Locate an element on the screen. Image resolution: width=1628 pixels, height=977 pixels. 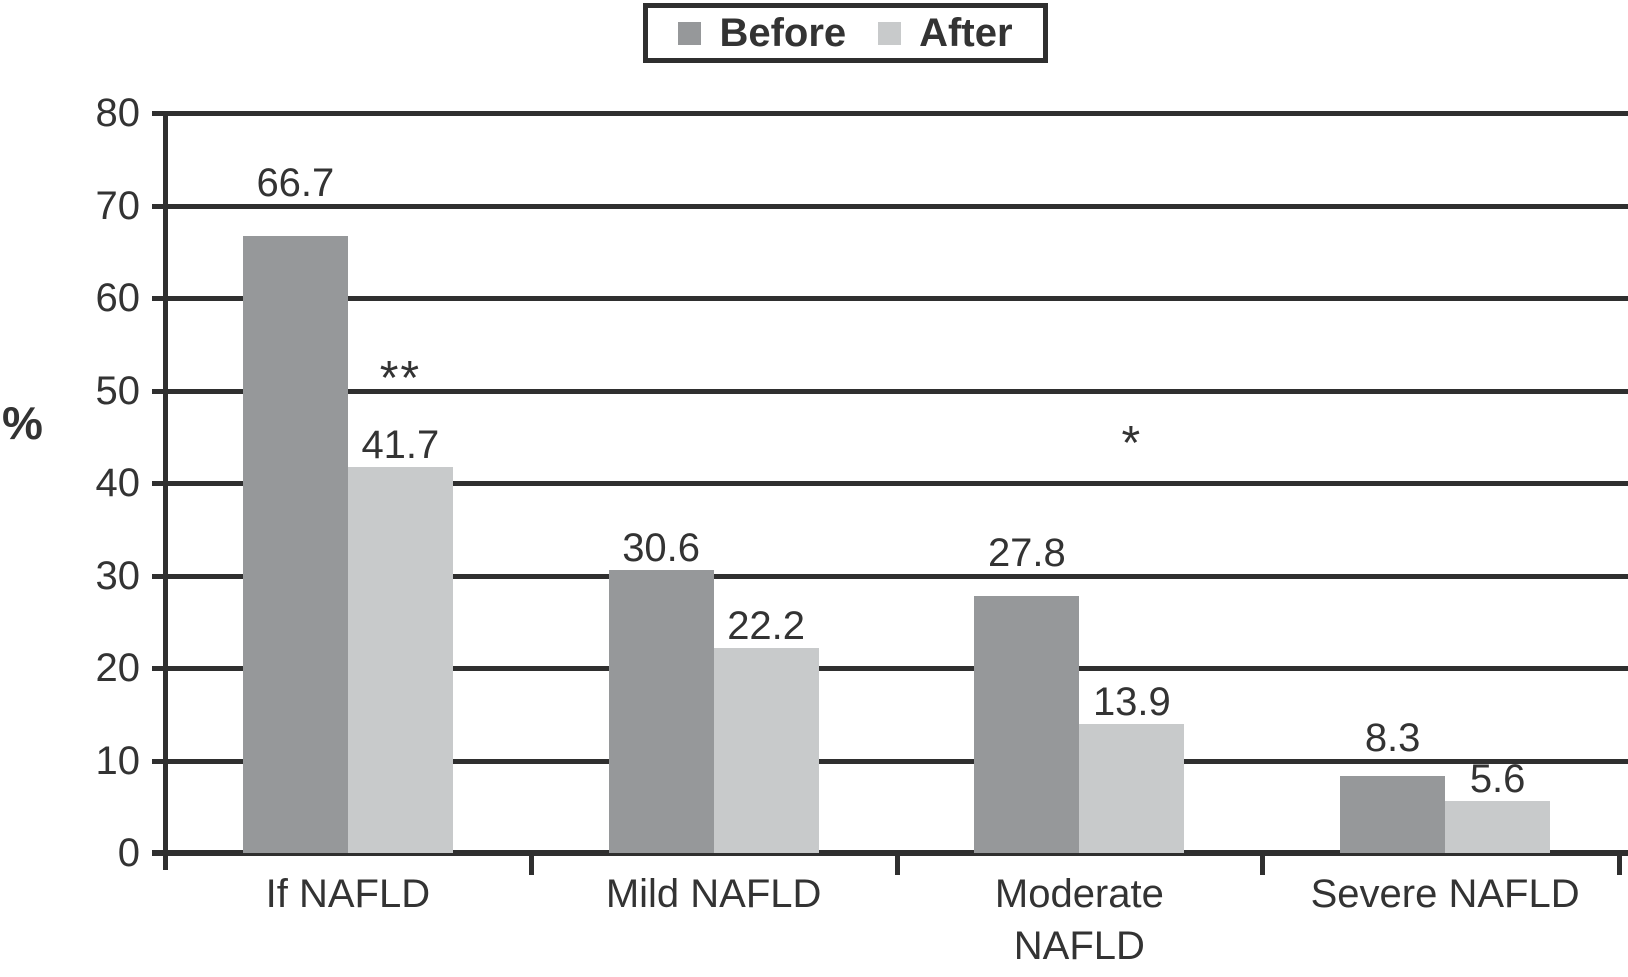
legend-label-before: Before is located at coordinates (783, 33).